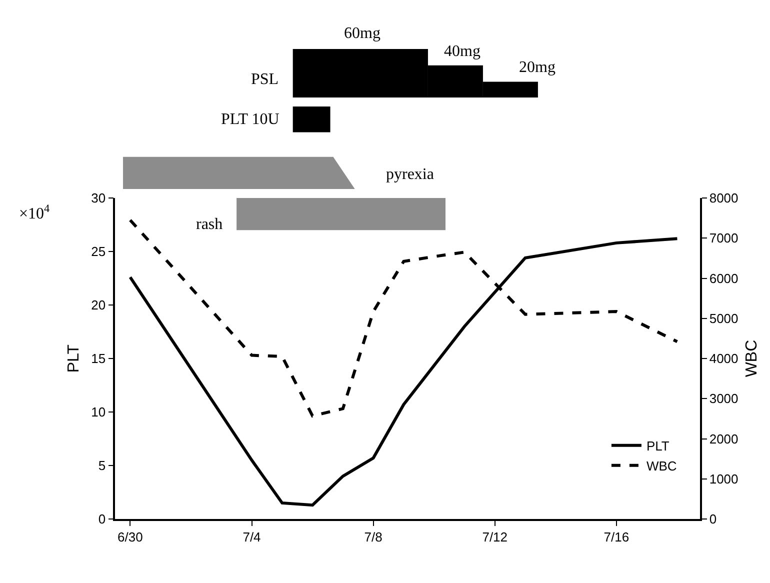 The image size is (770, 583). Describe the element at coordinates (102, 519) in the screenshot. I see `y-tick-label: 0` at that location.